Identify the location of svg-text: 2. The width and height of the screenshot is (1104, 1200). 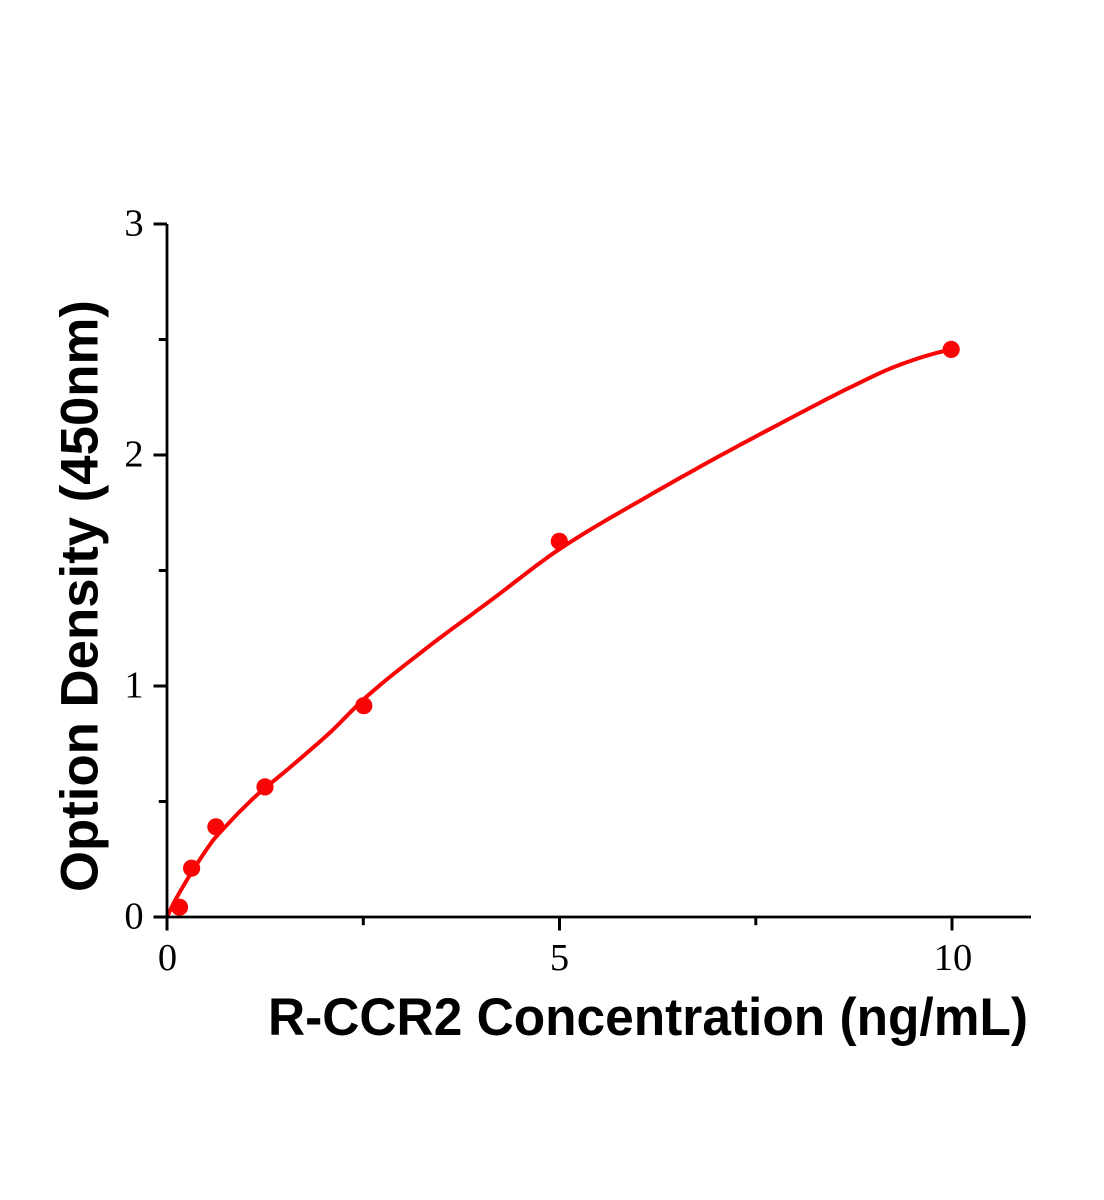
(133, 455).